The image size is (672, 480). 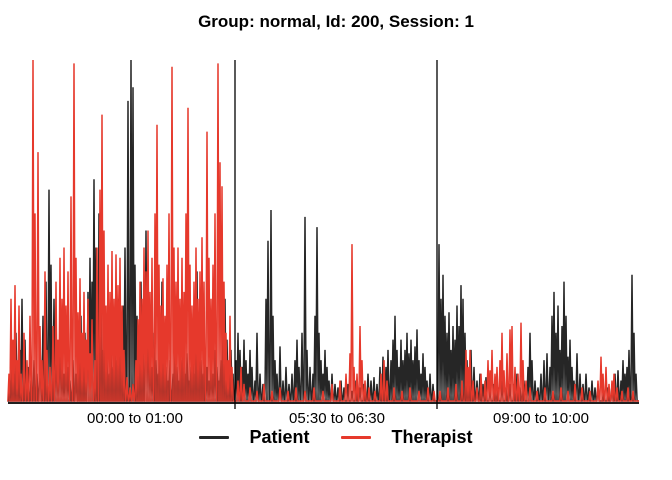 I want to click on patient-legend-label: Patient, so click(x=279, y=437).